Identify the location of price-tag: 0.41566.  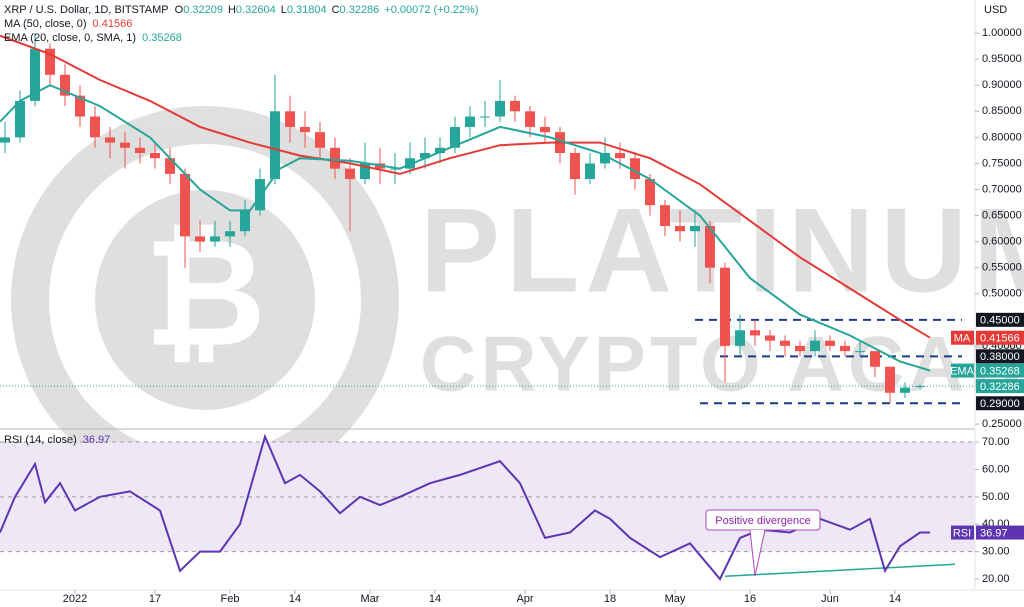
(1000, 339).